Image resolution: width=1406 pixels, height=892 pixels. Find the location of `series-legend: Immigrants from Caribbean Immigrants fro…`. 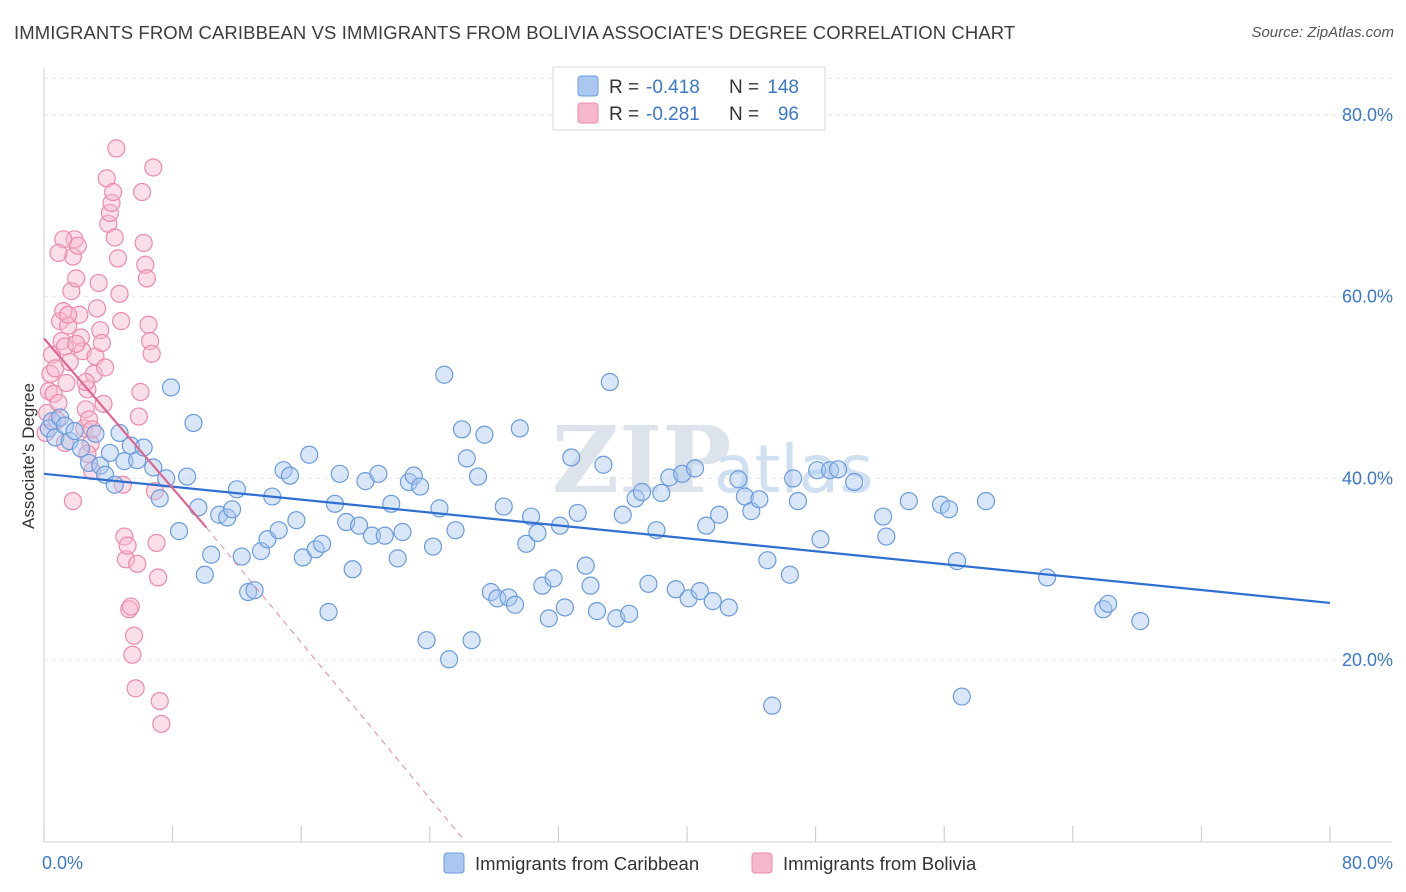

series-legend: Immigrants from Caribbean Immigrants fro… is located at coordinates (710, 863).